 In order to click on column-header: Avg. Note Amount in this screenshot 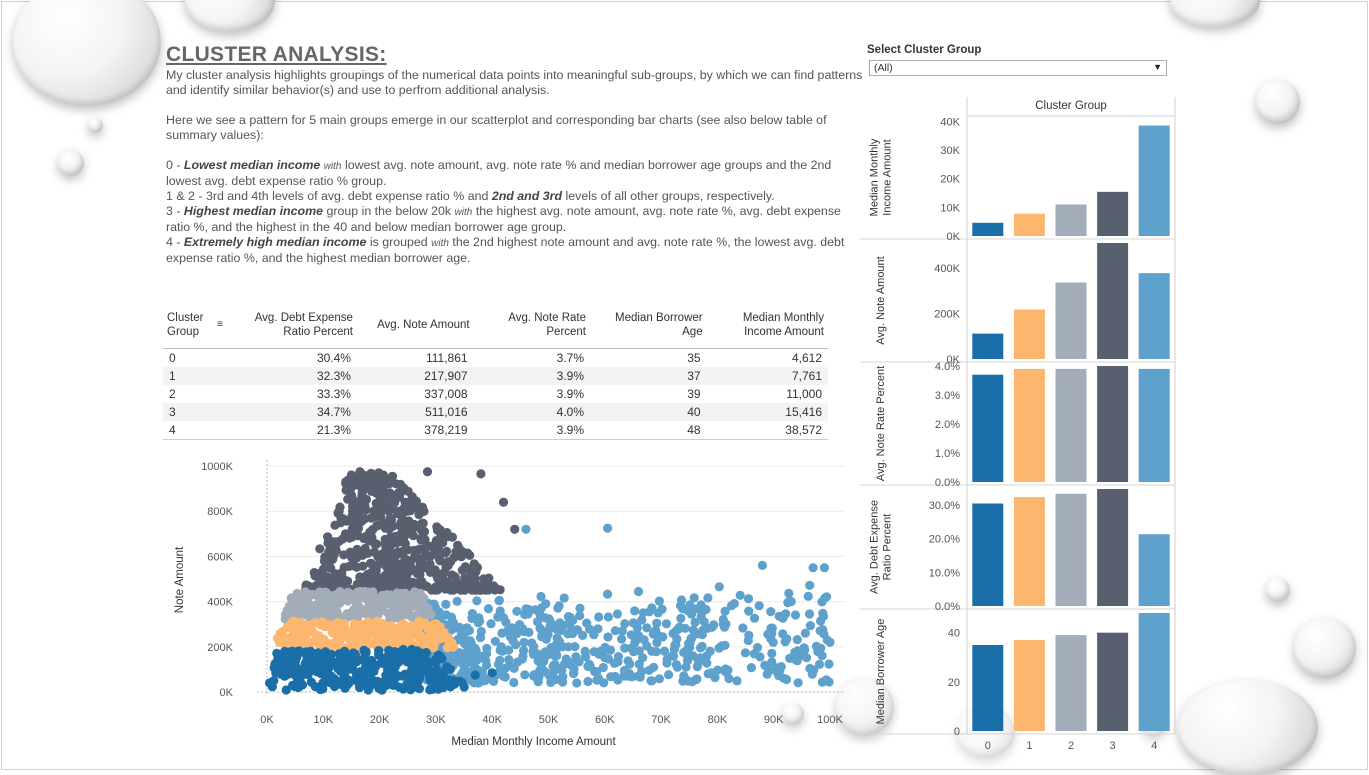, I will do `click(415, 325)`.